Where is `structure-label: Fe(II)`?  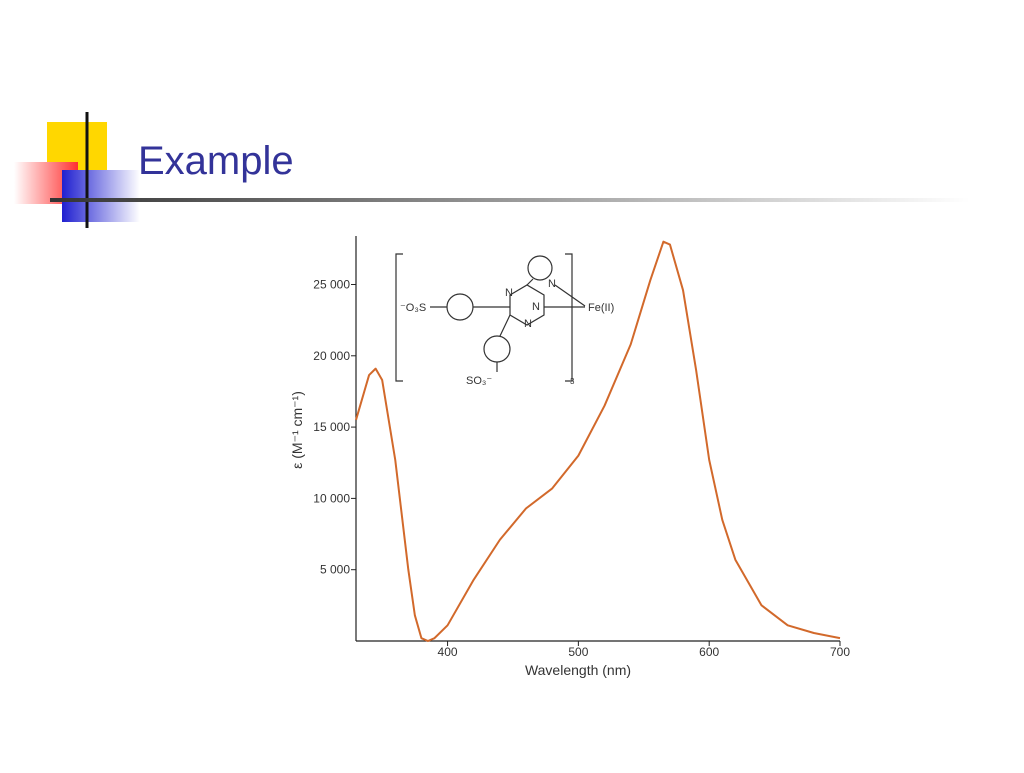 structure-label: Fe(II) is located at coordinates (601, 308).